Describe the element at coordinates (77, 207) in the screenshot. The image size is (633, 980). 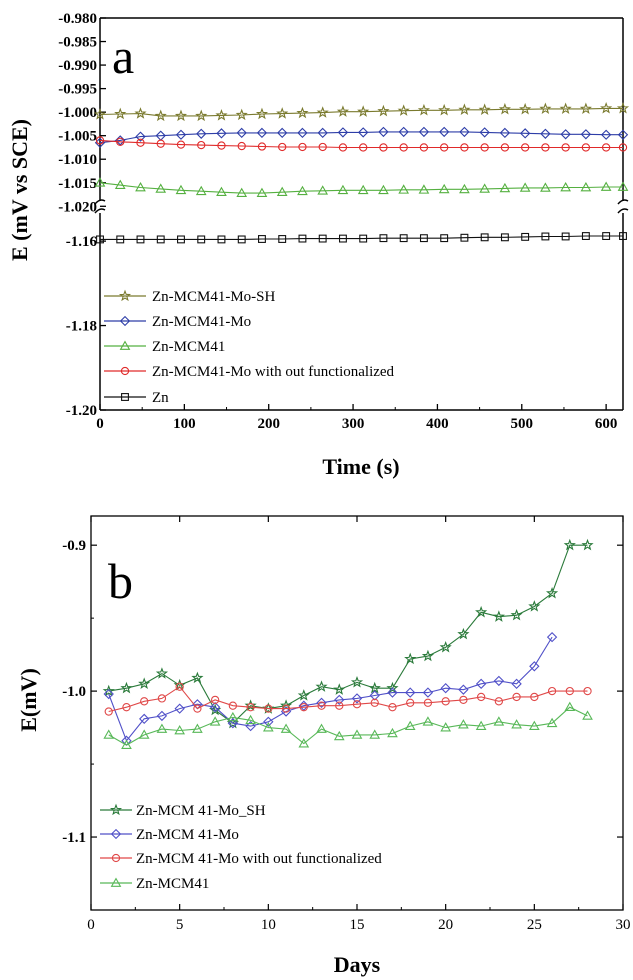
I see `panel-a-y-tick-label: -1.020` at that location.